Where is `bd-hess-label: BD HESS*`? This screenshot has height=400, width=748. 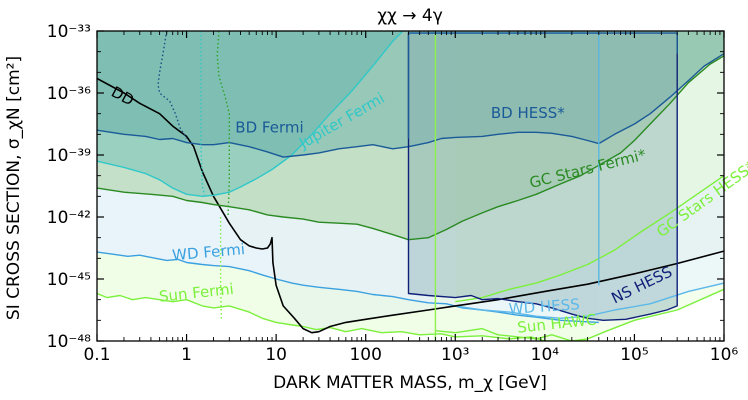
bd-hess-label: BD HESS* is located at coordinates (528, 113).